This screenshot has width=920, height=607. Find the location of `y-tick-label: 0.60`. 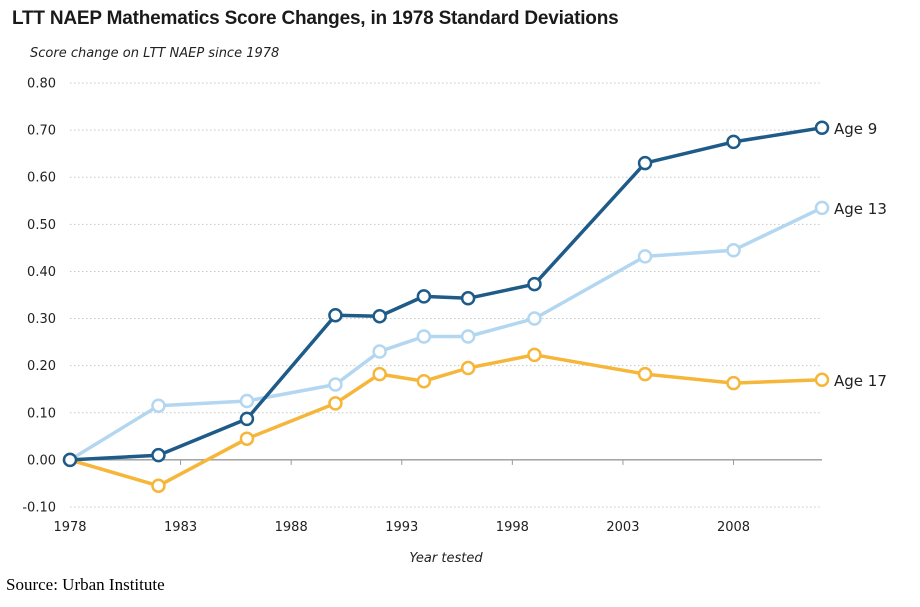

y-tick-label: 0.60 is located at coordinates (41, 178).